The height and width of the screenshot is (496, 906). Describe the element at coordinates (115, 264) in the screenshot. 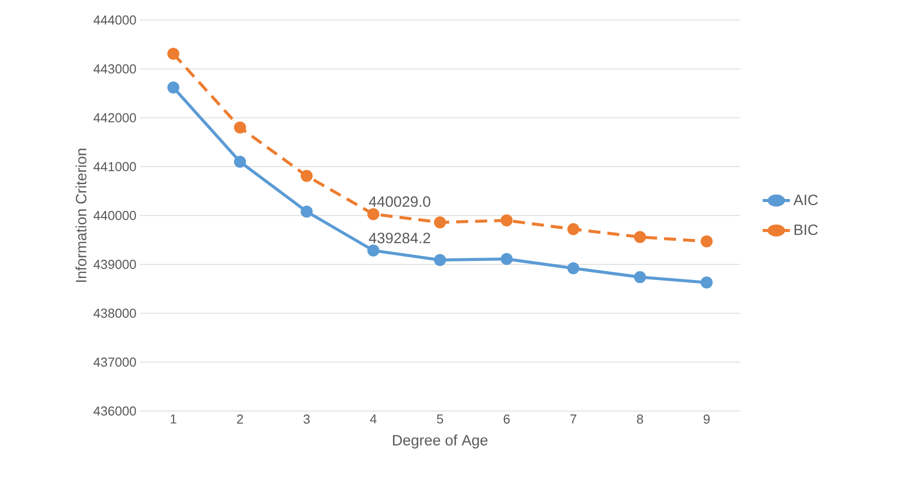

I see `y-tick-label: 439000` at that location.